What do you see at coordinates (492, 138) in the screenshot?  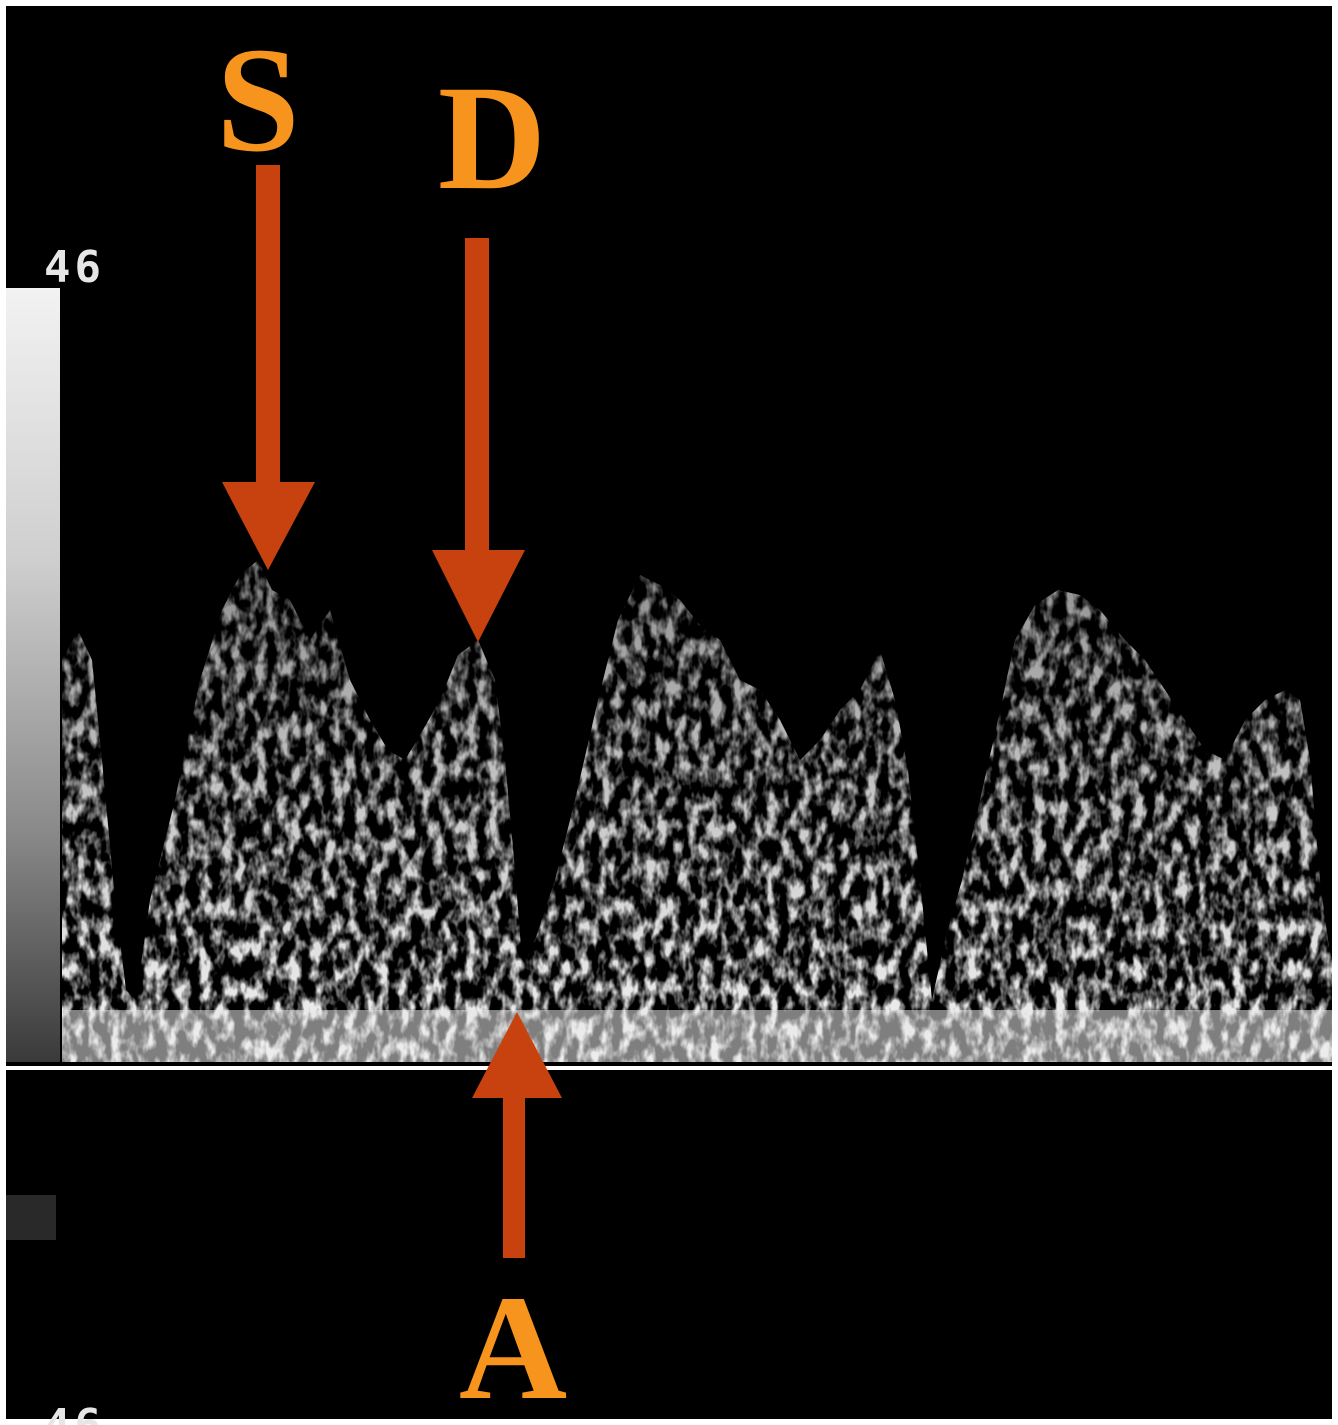 I see `d-wave-label: D` at bounding box center [492, 138].